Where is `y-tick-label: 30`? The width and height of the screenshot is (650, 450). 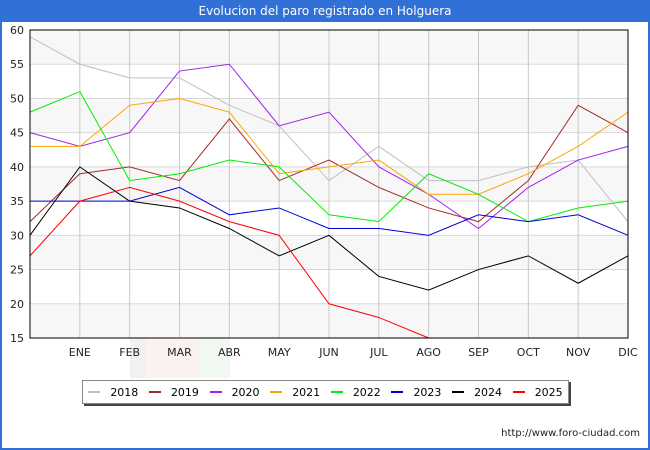
y-tick-label: 30 is located at coordinates (17, 235).